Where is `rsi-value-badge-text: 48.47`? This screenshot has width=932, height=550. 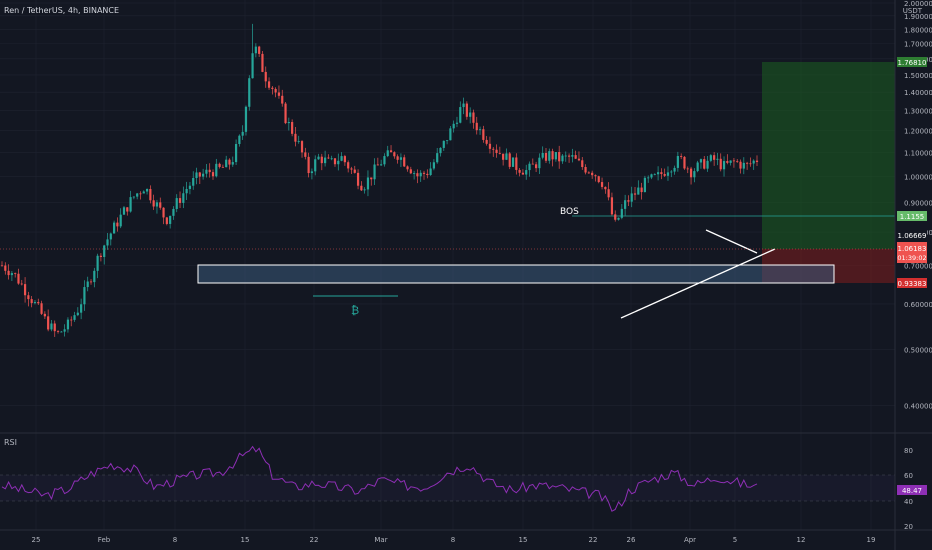 rsi-value-badge-text: 48.47 is located at coordinates (912, 491).